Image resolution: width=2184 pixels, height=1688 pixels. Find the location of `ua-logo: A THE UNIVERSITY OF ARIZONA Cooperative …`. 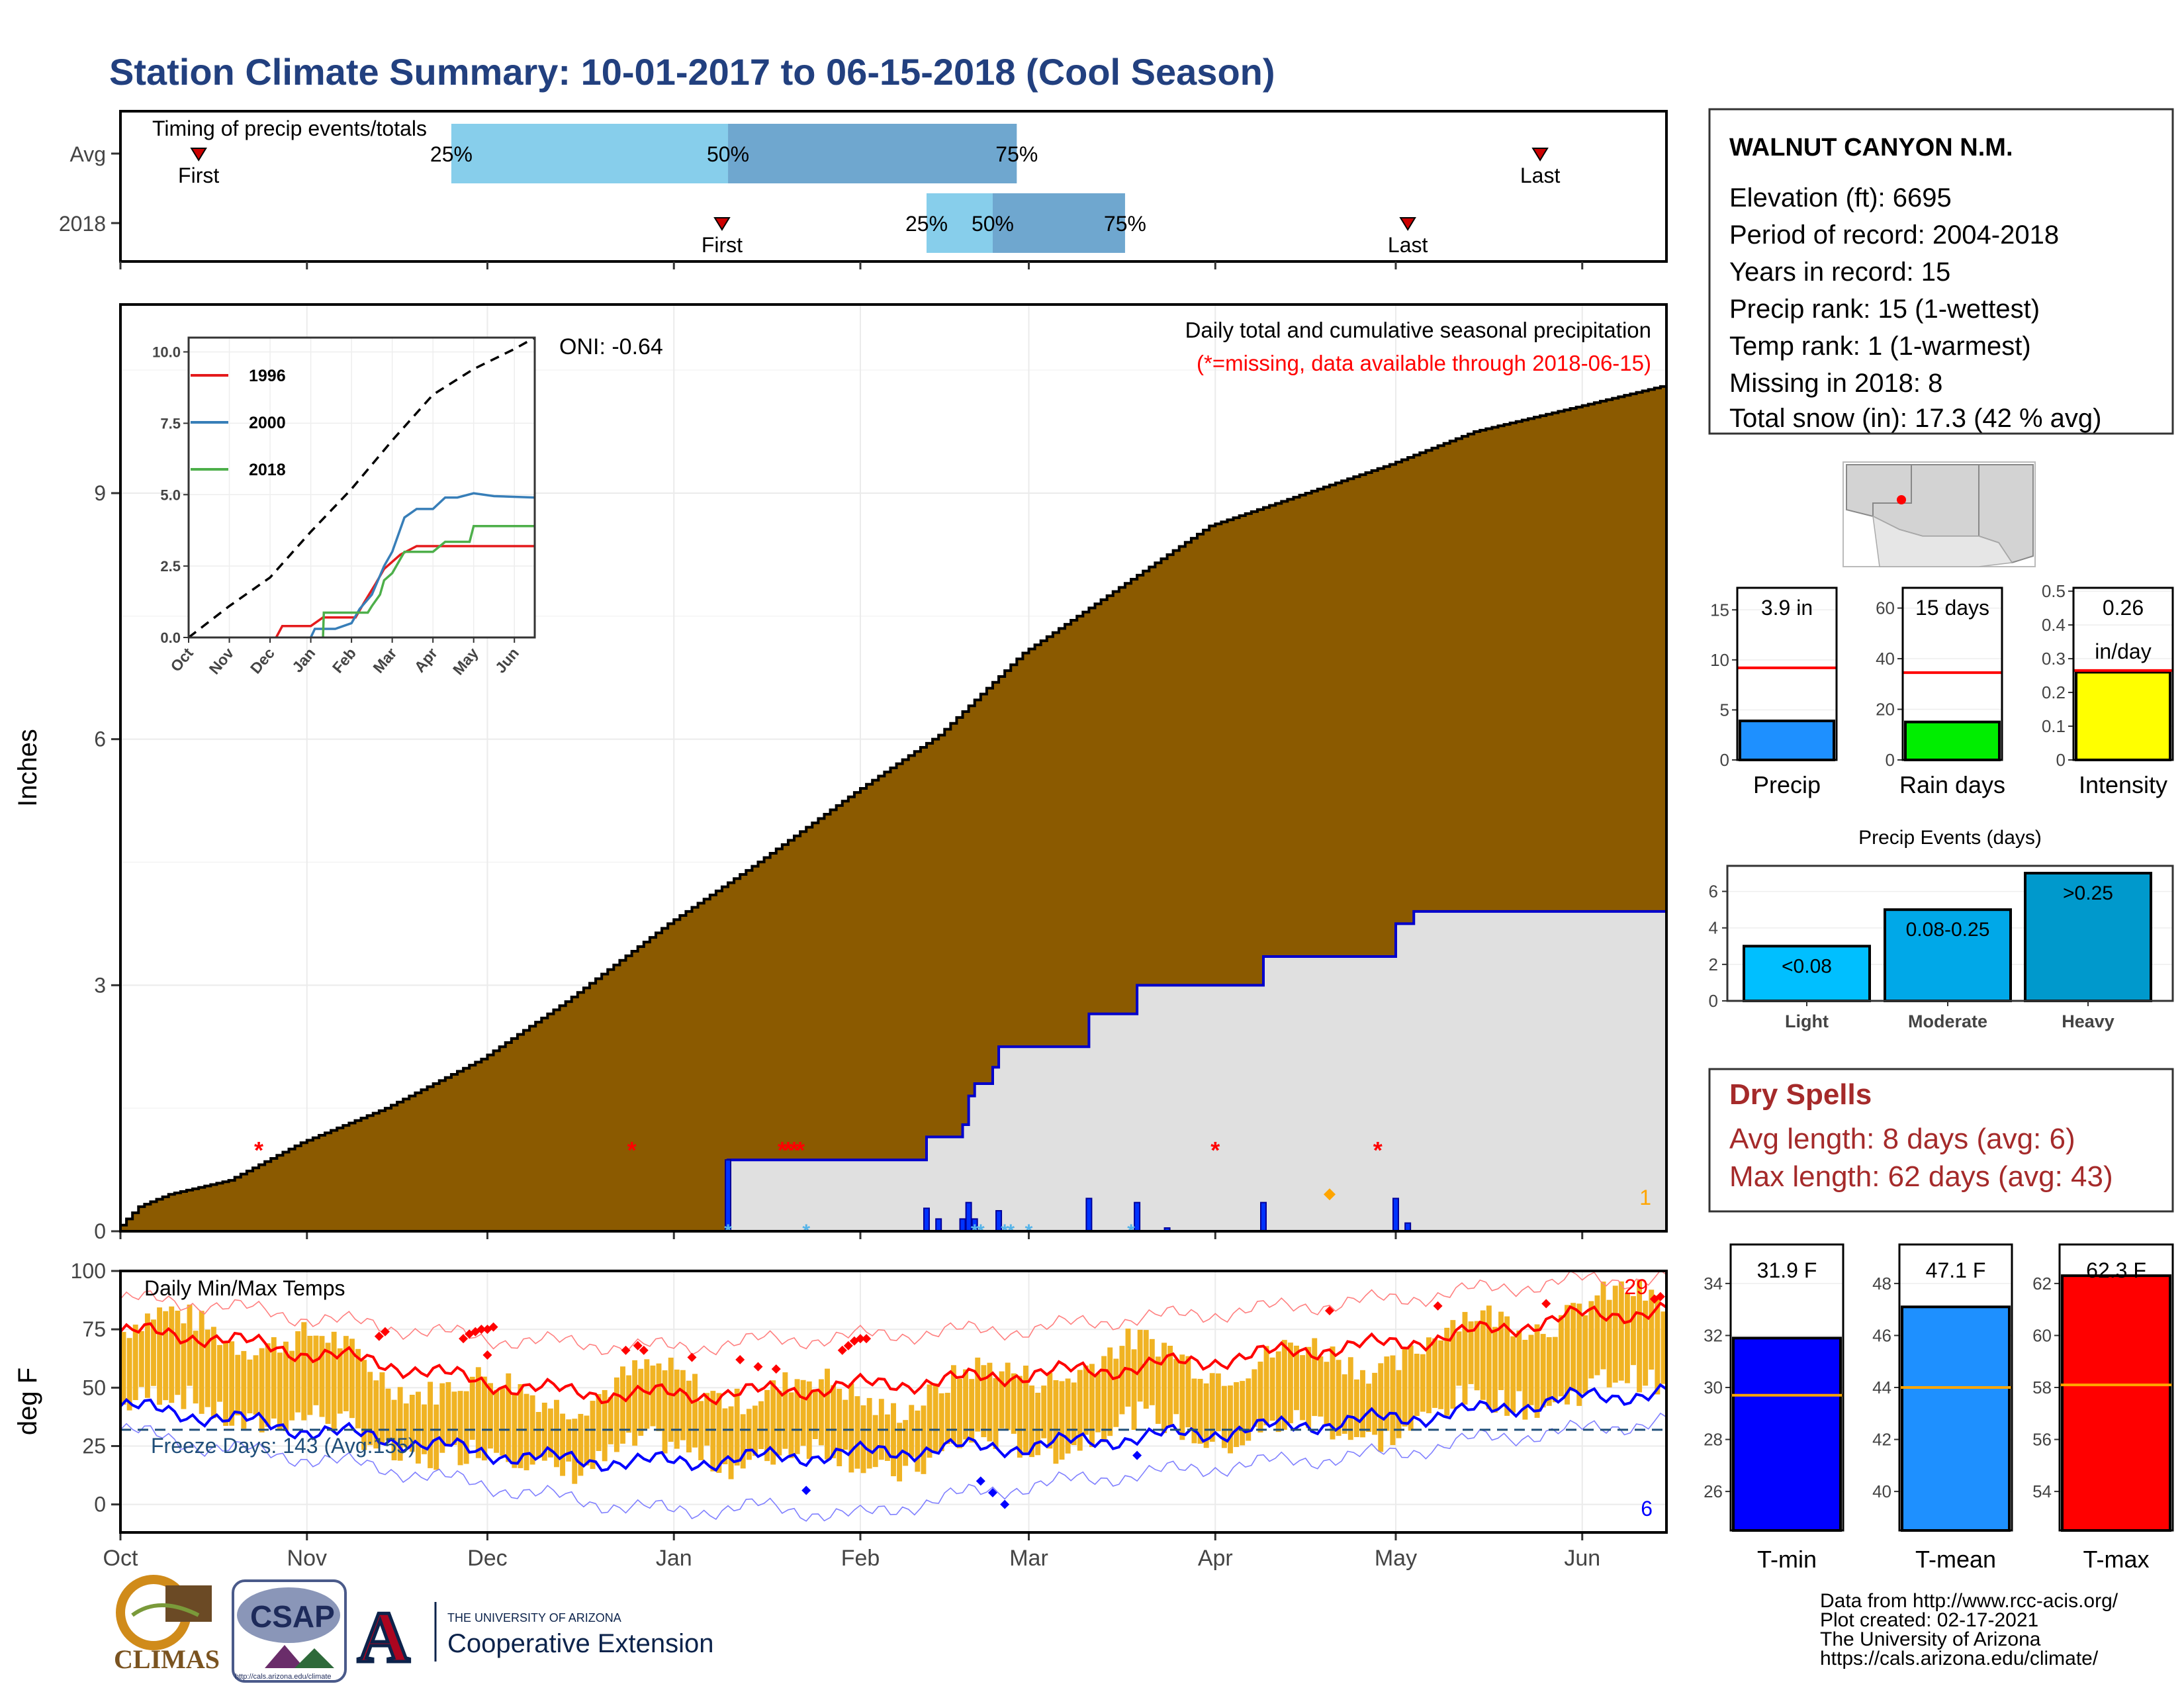

ua-logo: A THE UNIVERSITY OF ARIZONA Cooperative … is located at coordinates (535, 1637).